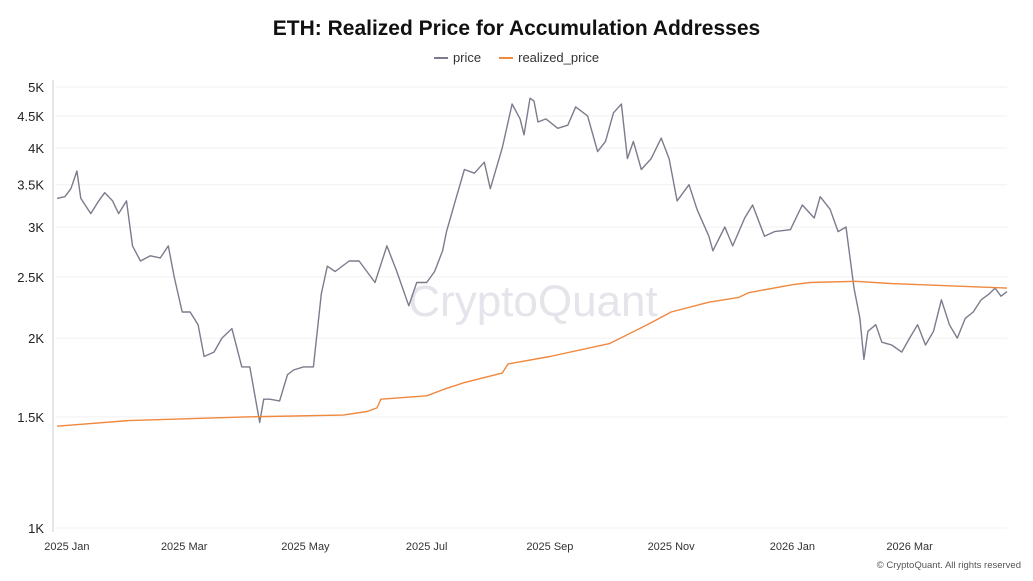 This screenshot has width=1033, height=581. I want to click on legend-swatch-realized-price, so click(506, 57).